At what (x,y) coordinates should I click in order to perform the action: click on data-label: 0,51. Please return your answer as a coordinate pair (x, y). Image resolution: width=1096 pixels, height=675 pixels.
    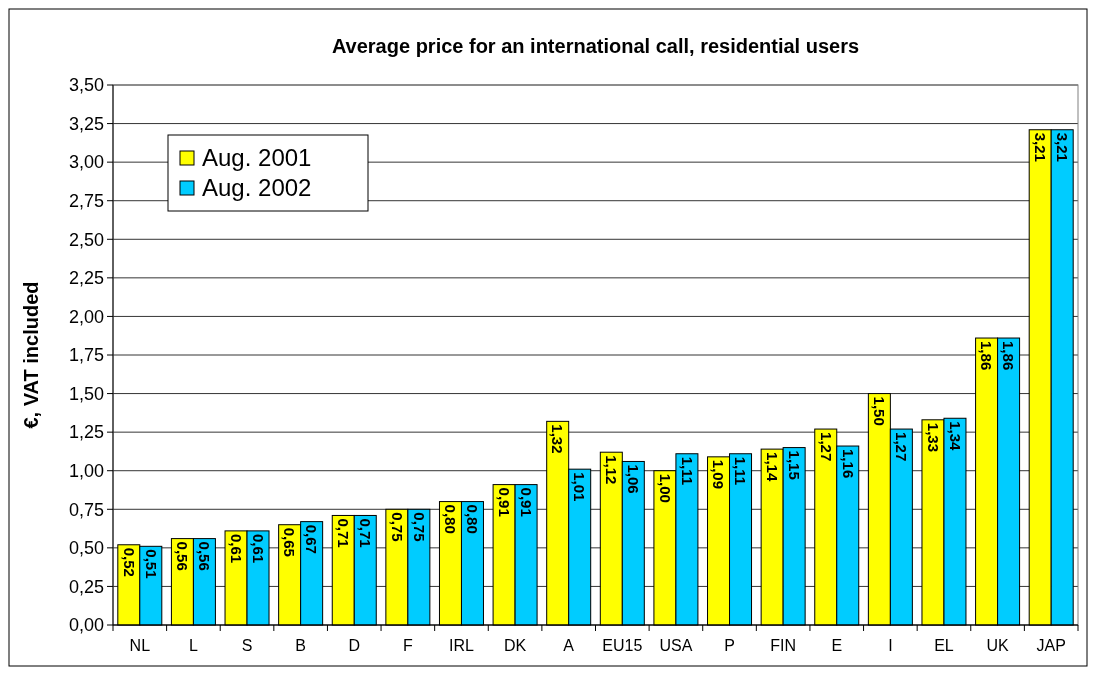
    Looking at the image, I should click on (151, 564).